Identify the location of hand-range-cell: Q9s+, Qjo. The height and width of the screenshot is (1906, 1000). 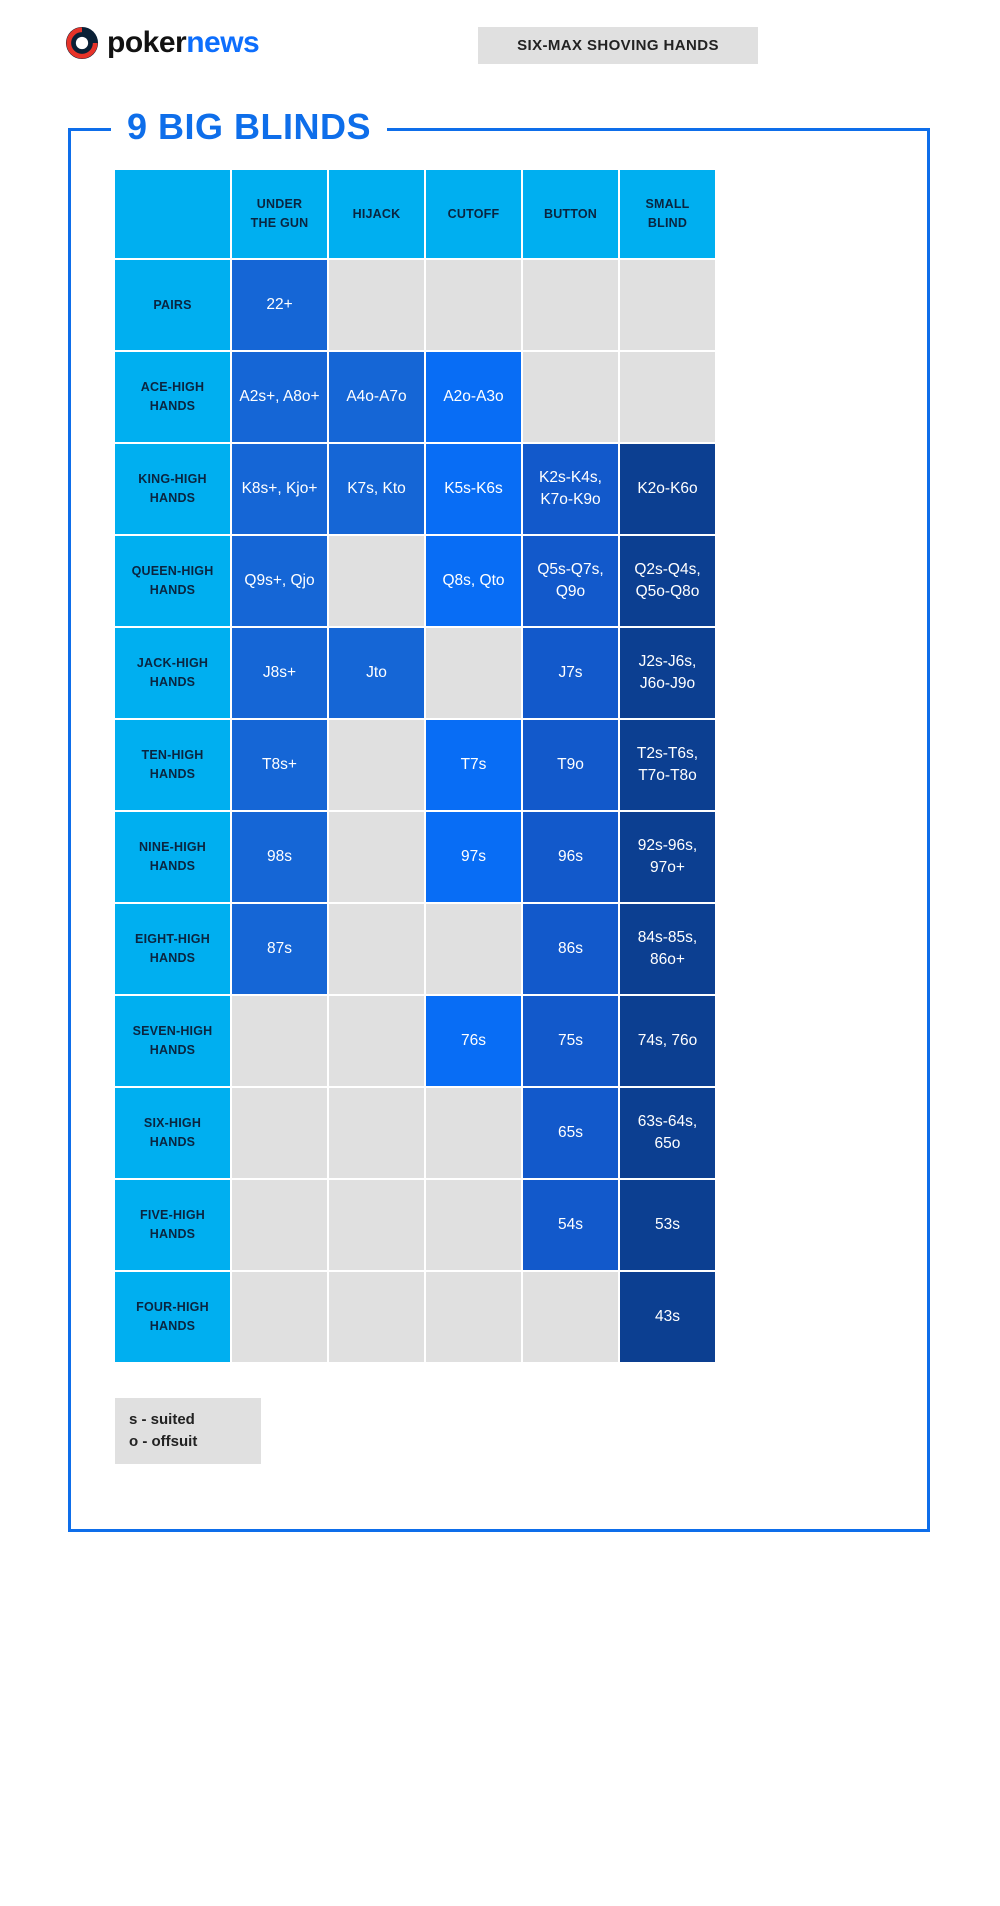
(279, 581).